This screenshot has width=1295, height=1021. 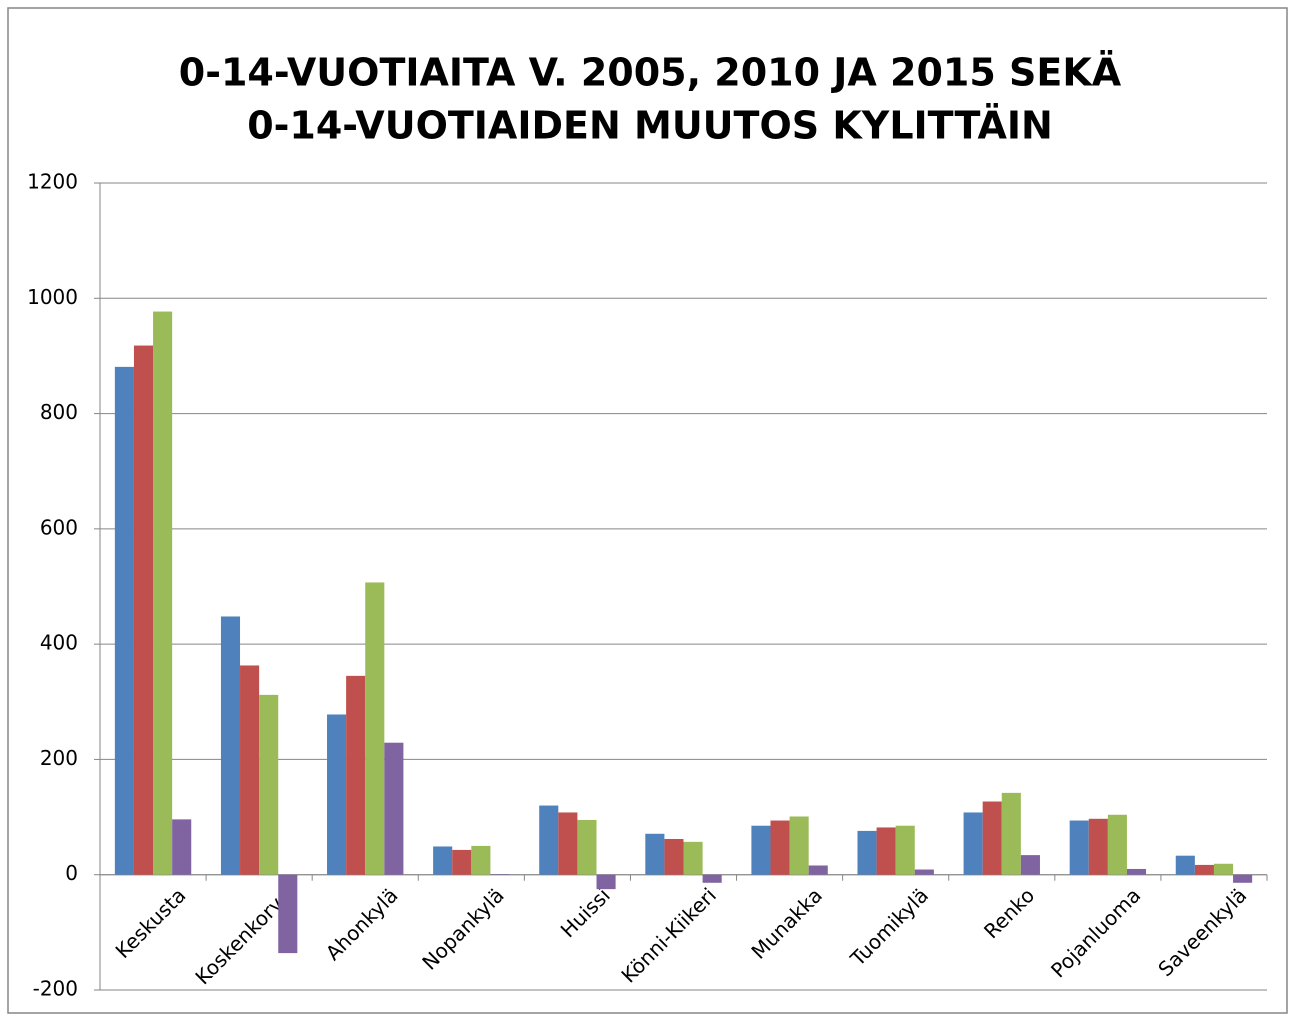 I want to click on y-tick-label: 600, so click(x=59, y=527).